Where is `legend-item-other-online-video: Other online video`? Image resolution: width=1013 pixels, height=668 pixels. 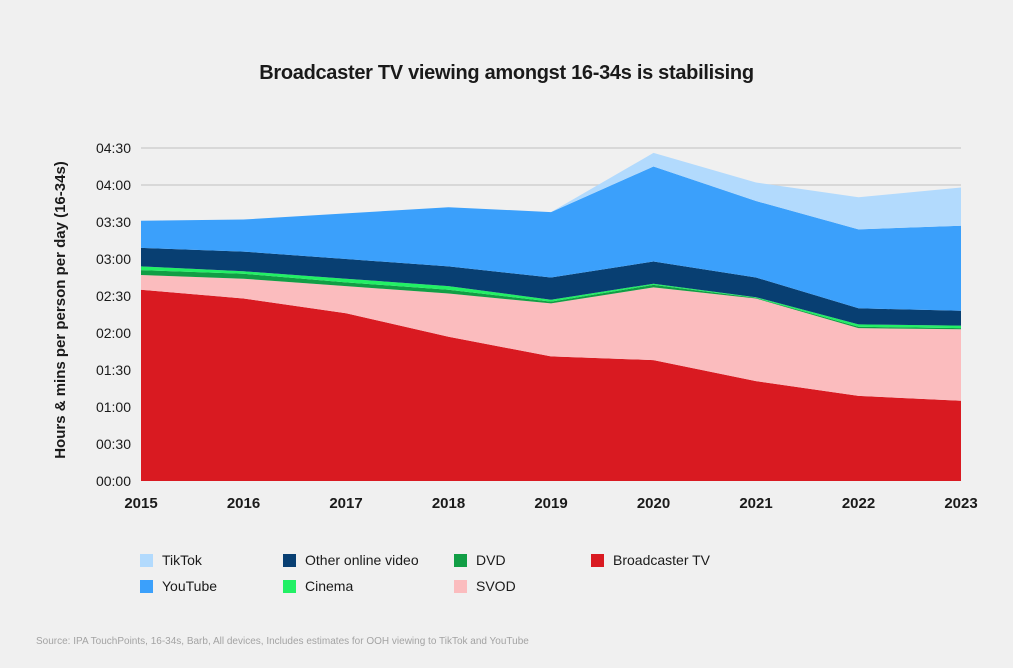 legend-item-other-online-video: Other online video is located at coordinates (351, 560).